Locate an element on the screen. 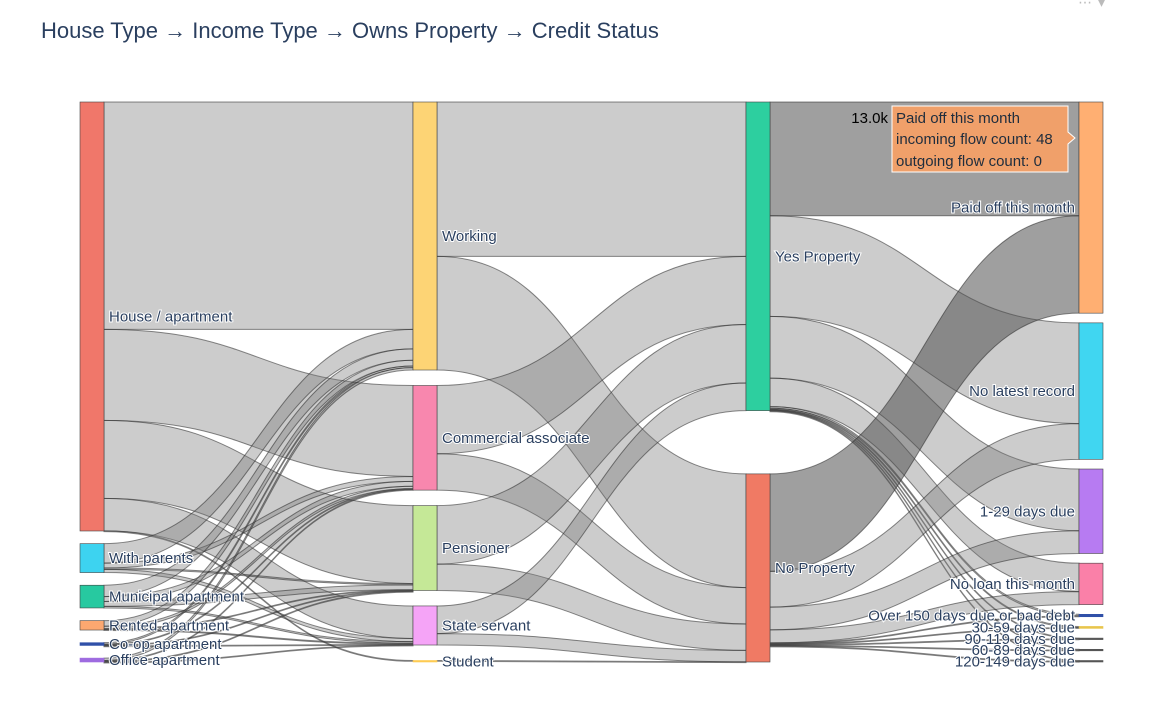  node-label-parents: With parents is located at coordinates (151, 558).